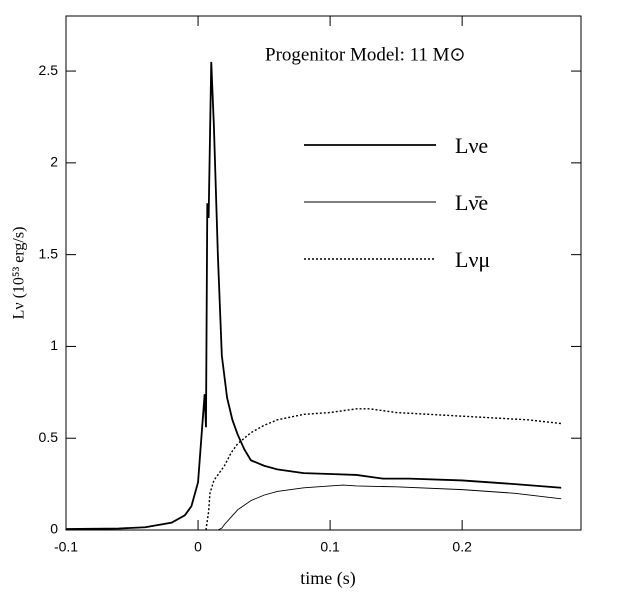  I want to click on y-tick-label: 1.5, so click(49, 253).